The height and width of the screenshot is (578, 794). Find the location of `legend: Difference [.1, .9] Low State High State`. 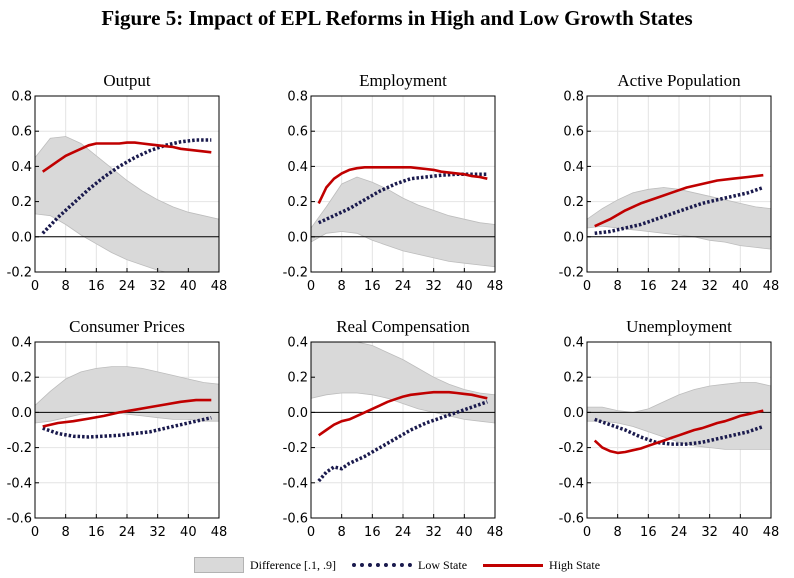

legend: Difference [.1, .9] Low State High State is located at coordinates (397, 565).